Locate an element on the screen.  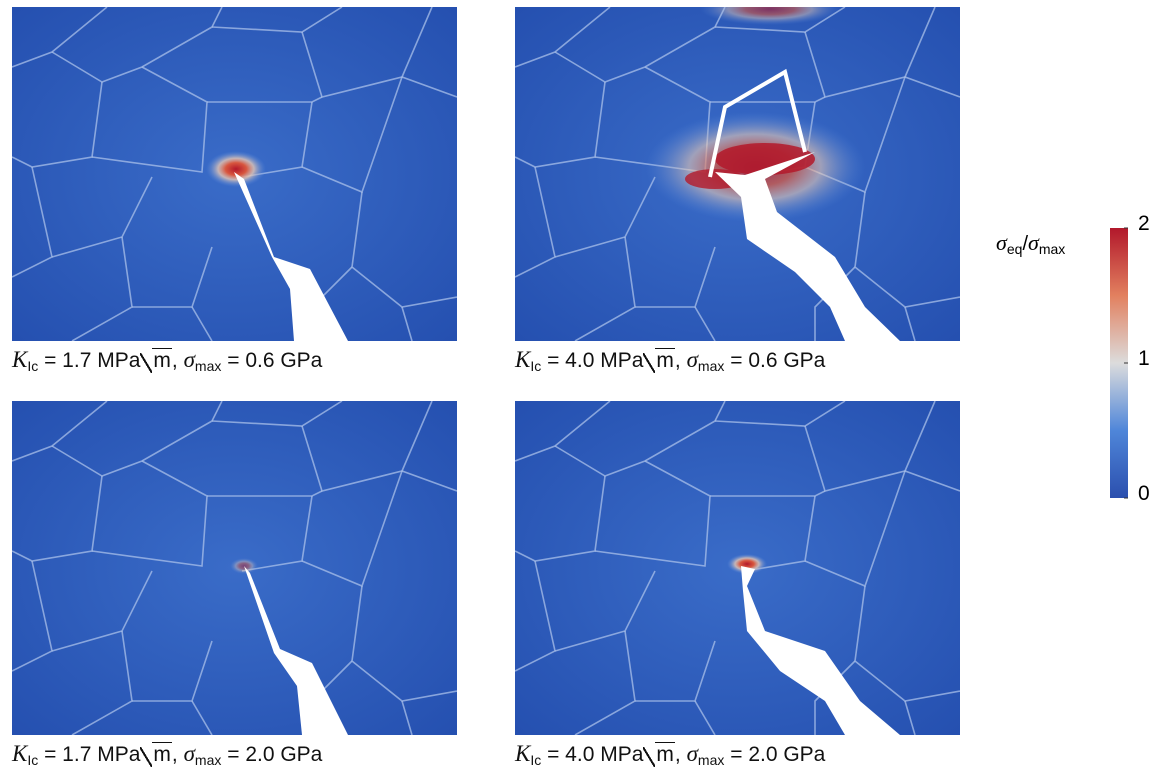
caption: KIc = 4.0 MPa m, σmax = 0.6 GPa is located at coordinates (670, 360).